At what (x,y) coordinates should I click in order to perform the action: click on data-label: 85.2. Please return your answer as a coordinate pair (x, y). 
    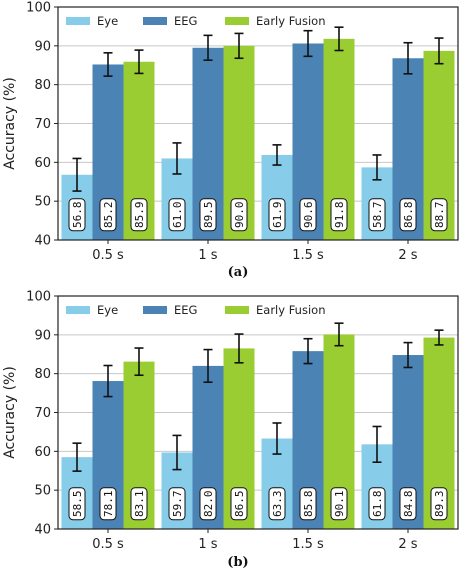
    Looking at the image, I should click on (108, 215).